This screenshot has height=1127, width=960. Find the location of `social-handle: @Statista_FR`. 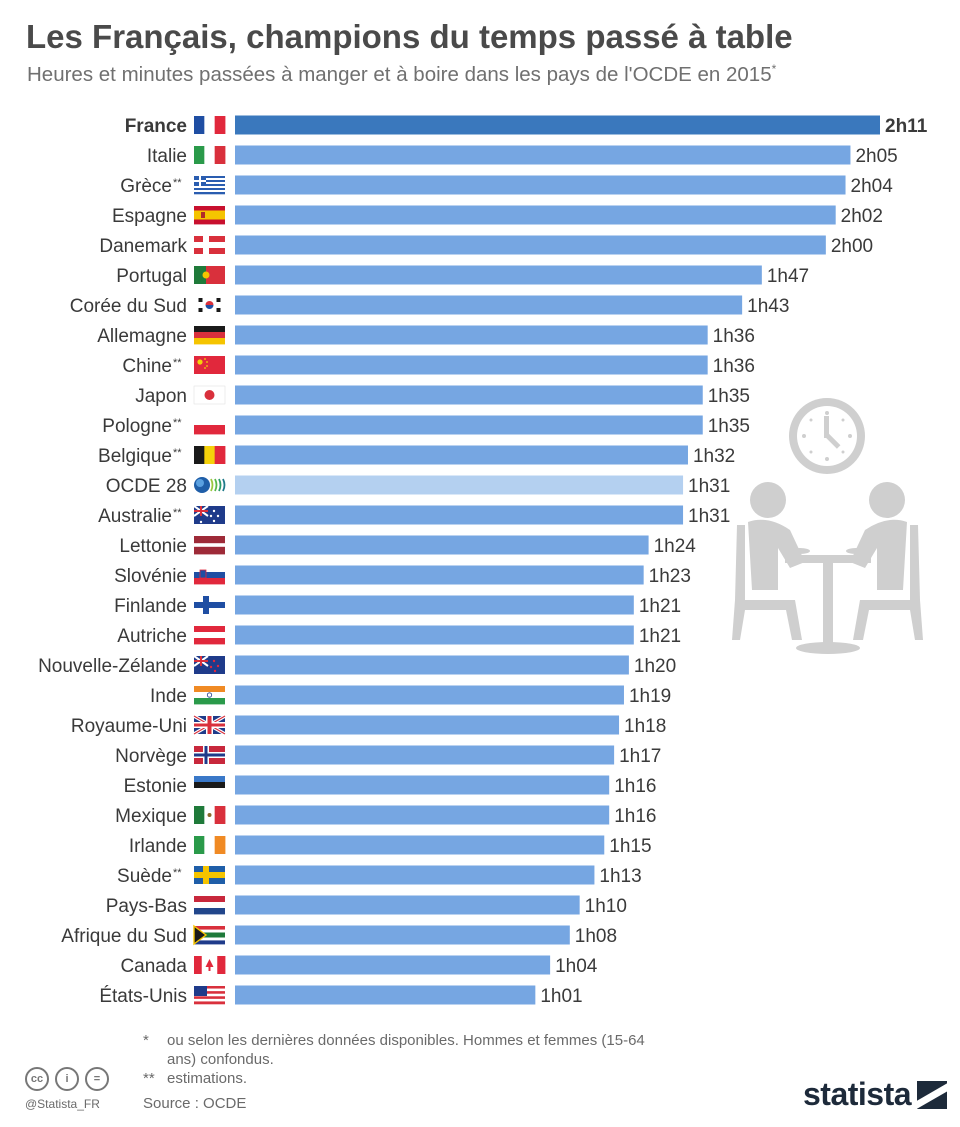

social-handle: @Statista_FR is located at coordinates (62, 1104).